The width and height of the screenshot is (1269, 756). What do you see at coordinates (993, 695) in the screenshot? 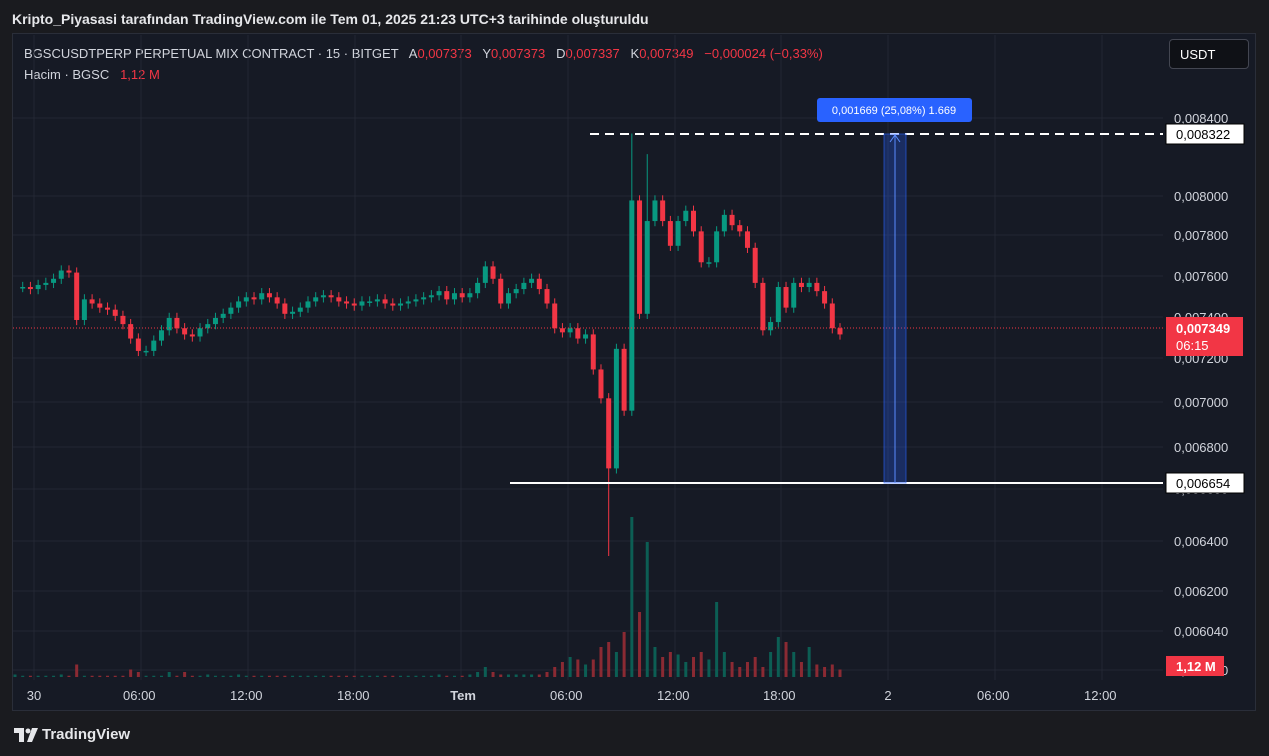
I see `x-tick-label: 06:00` at bounding box center [993, 695].